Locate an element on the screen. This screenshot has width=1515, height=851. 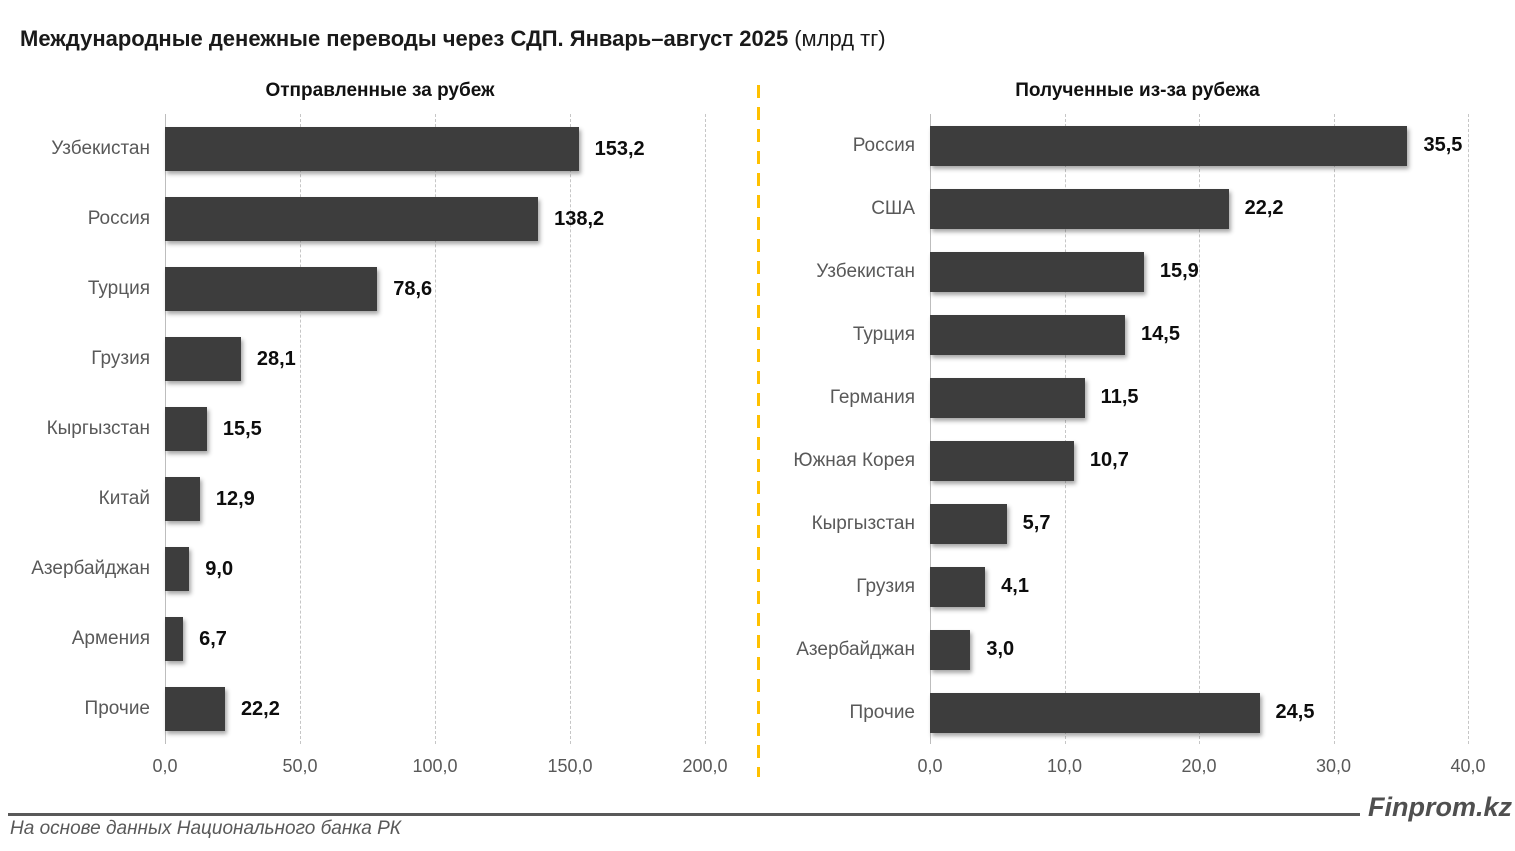
value-label: 12,9 is located at coordinates (235, 498).